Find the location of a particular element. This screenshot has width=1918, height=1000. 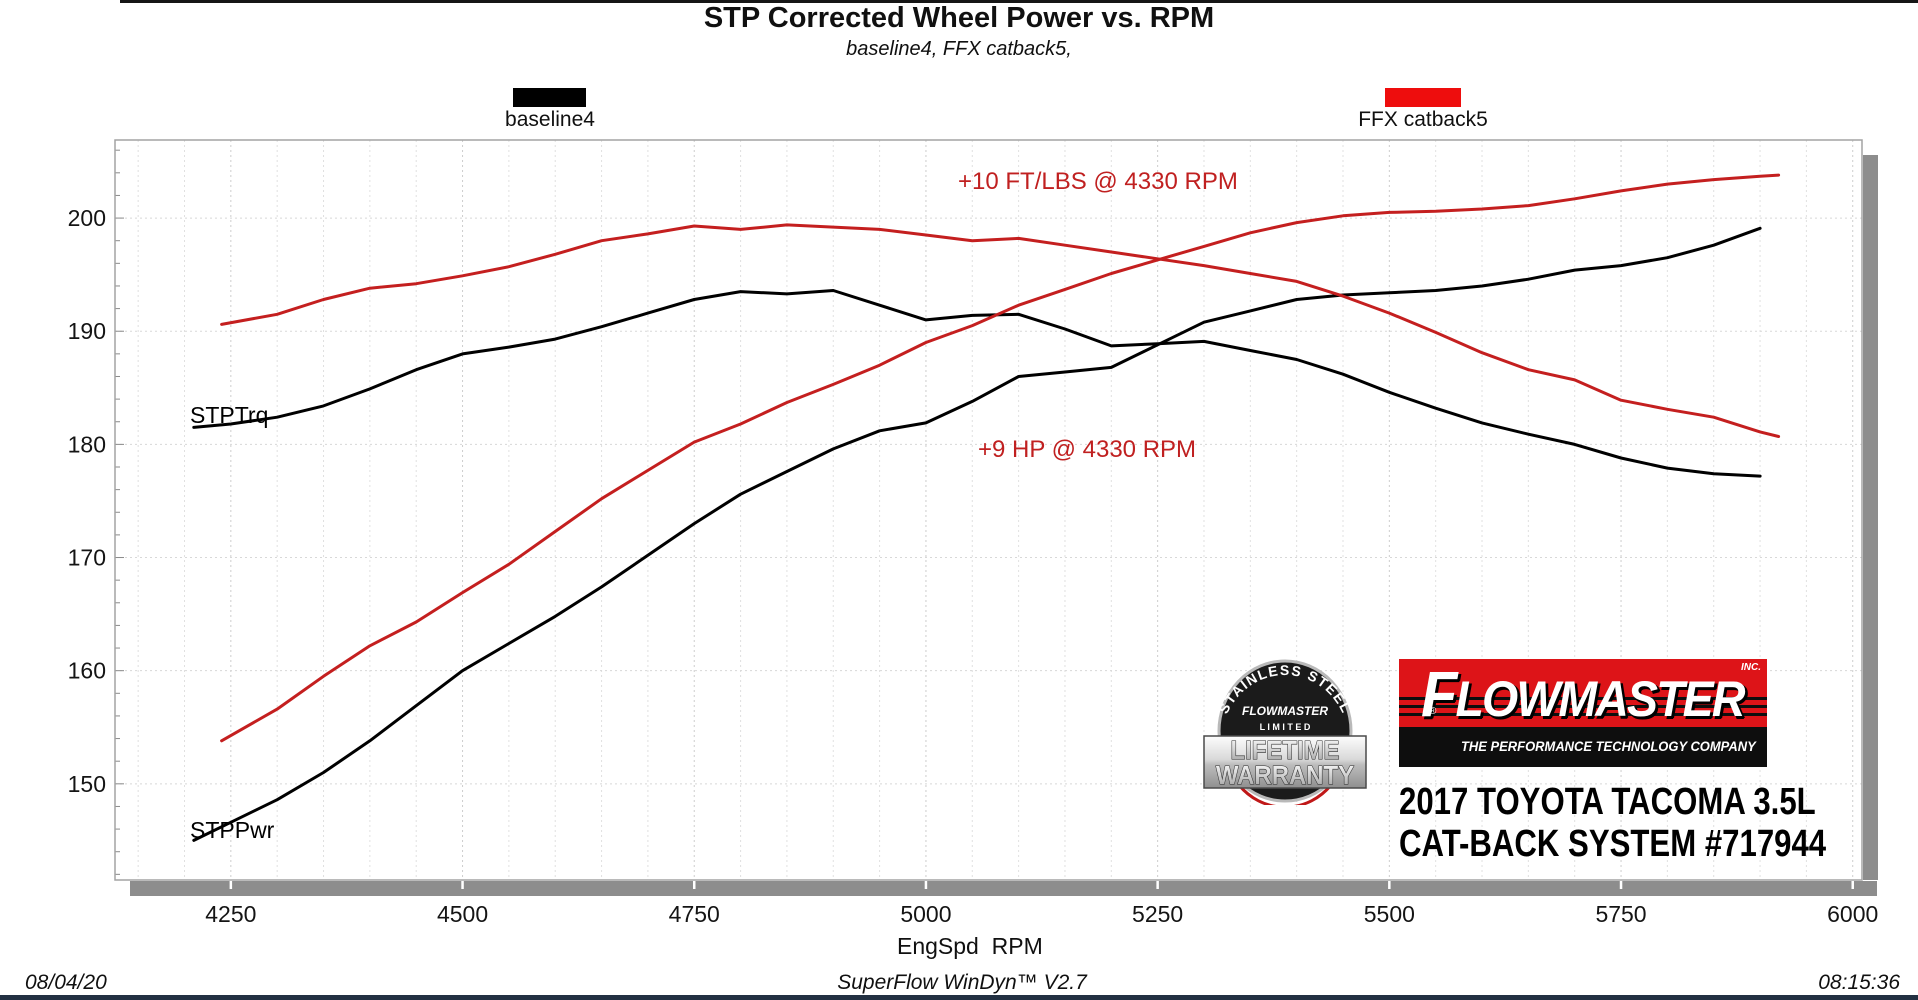

vehicle-title-line1: 2017 TOYOTA TACOMA 3.5L is located at coordinates (1607, 802).